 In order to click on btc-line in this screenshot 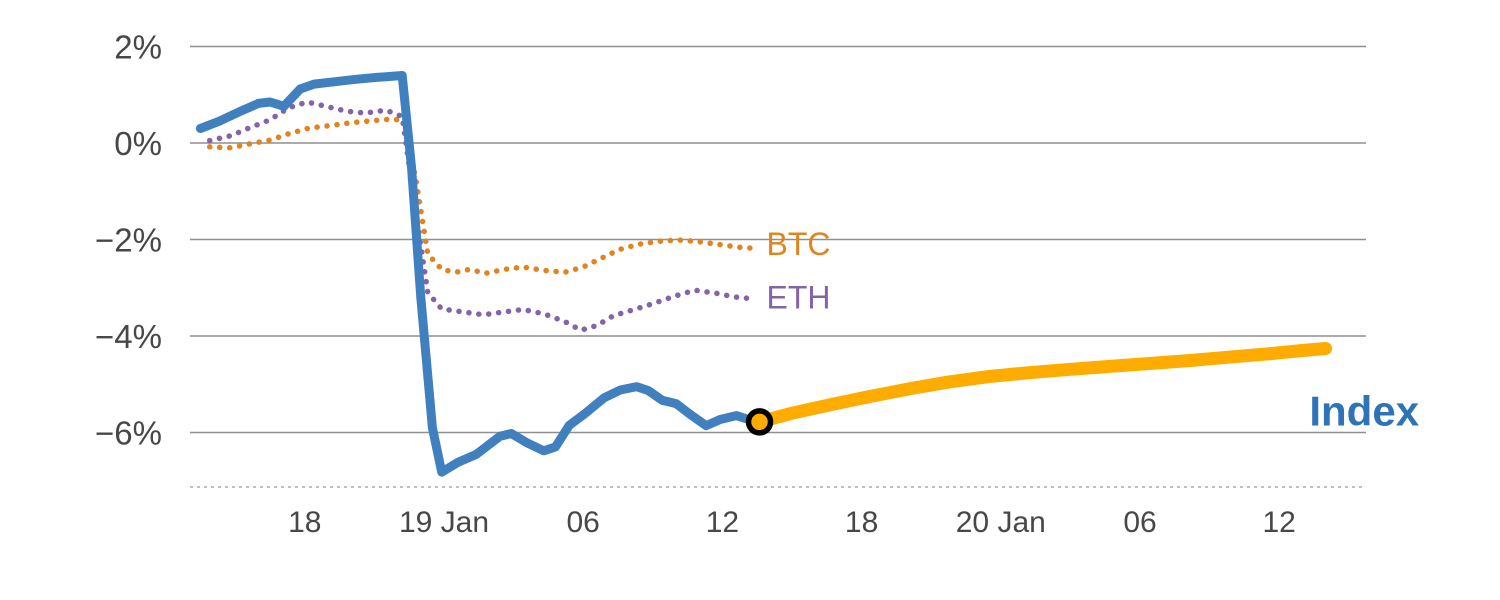, I will do `click(481, 196)`.